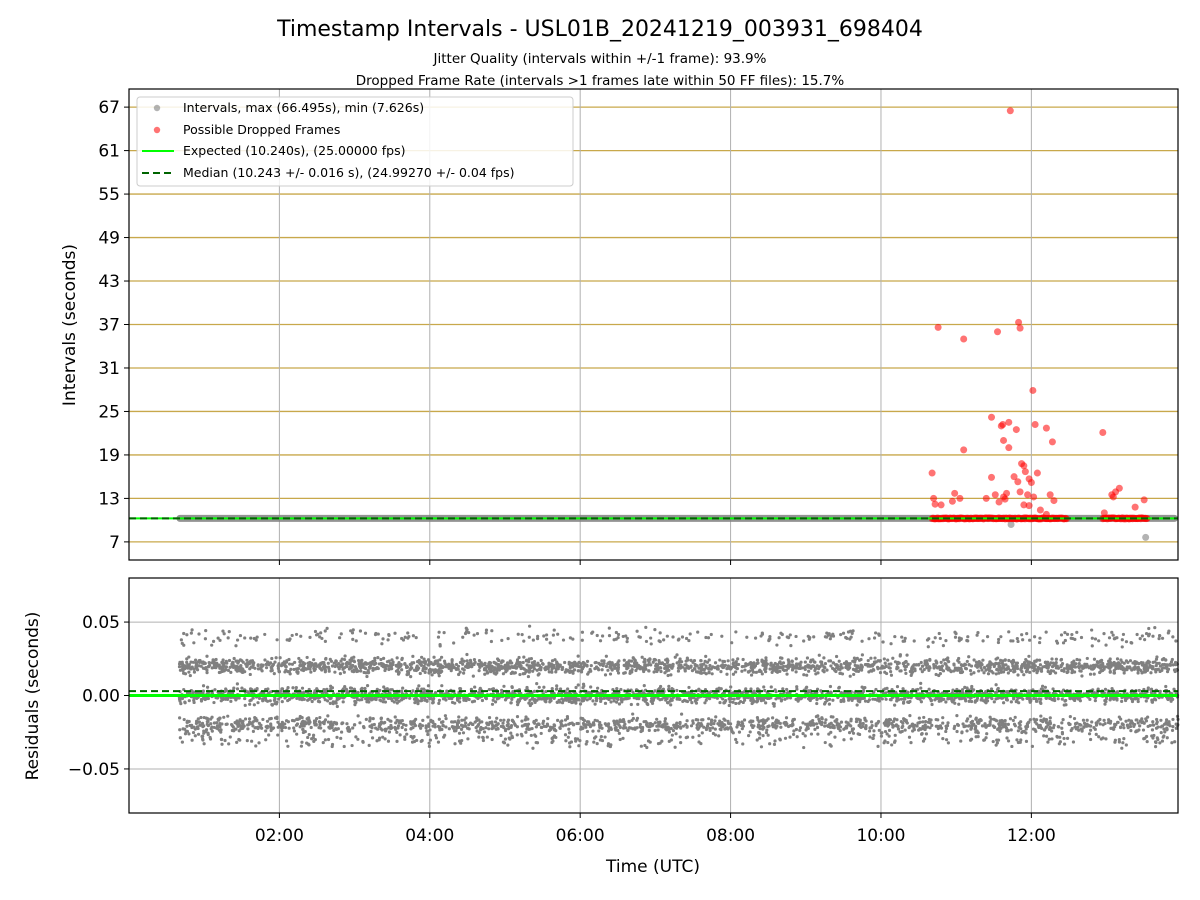  Describe the element at coordinates (1040, 510) in the screenshot. I see `dropped-frame-point` at that location.